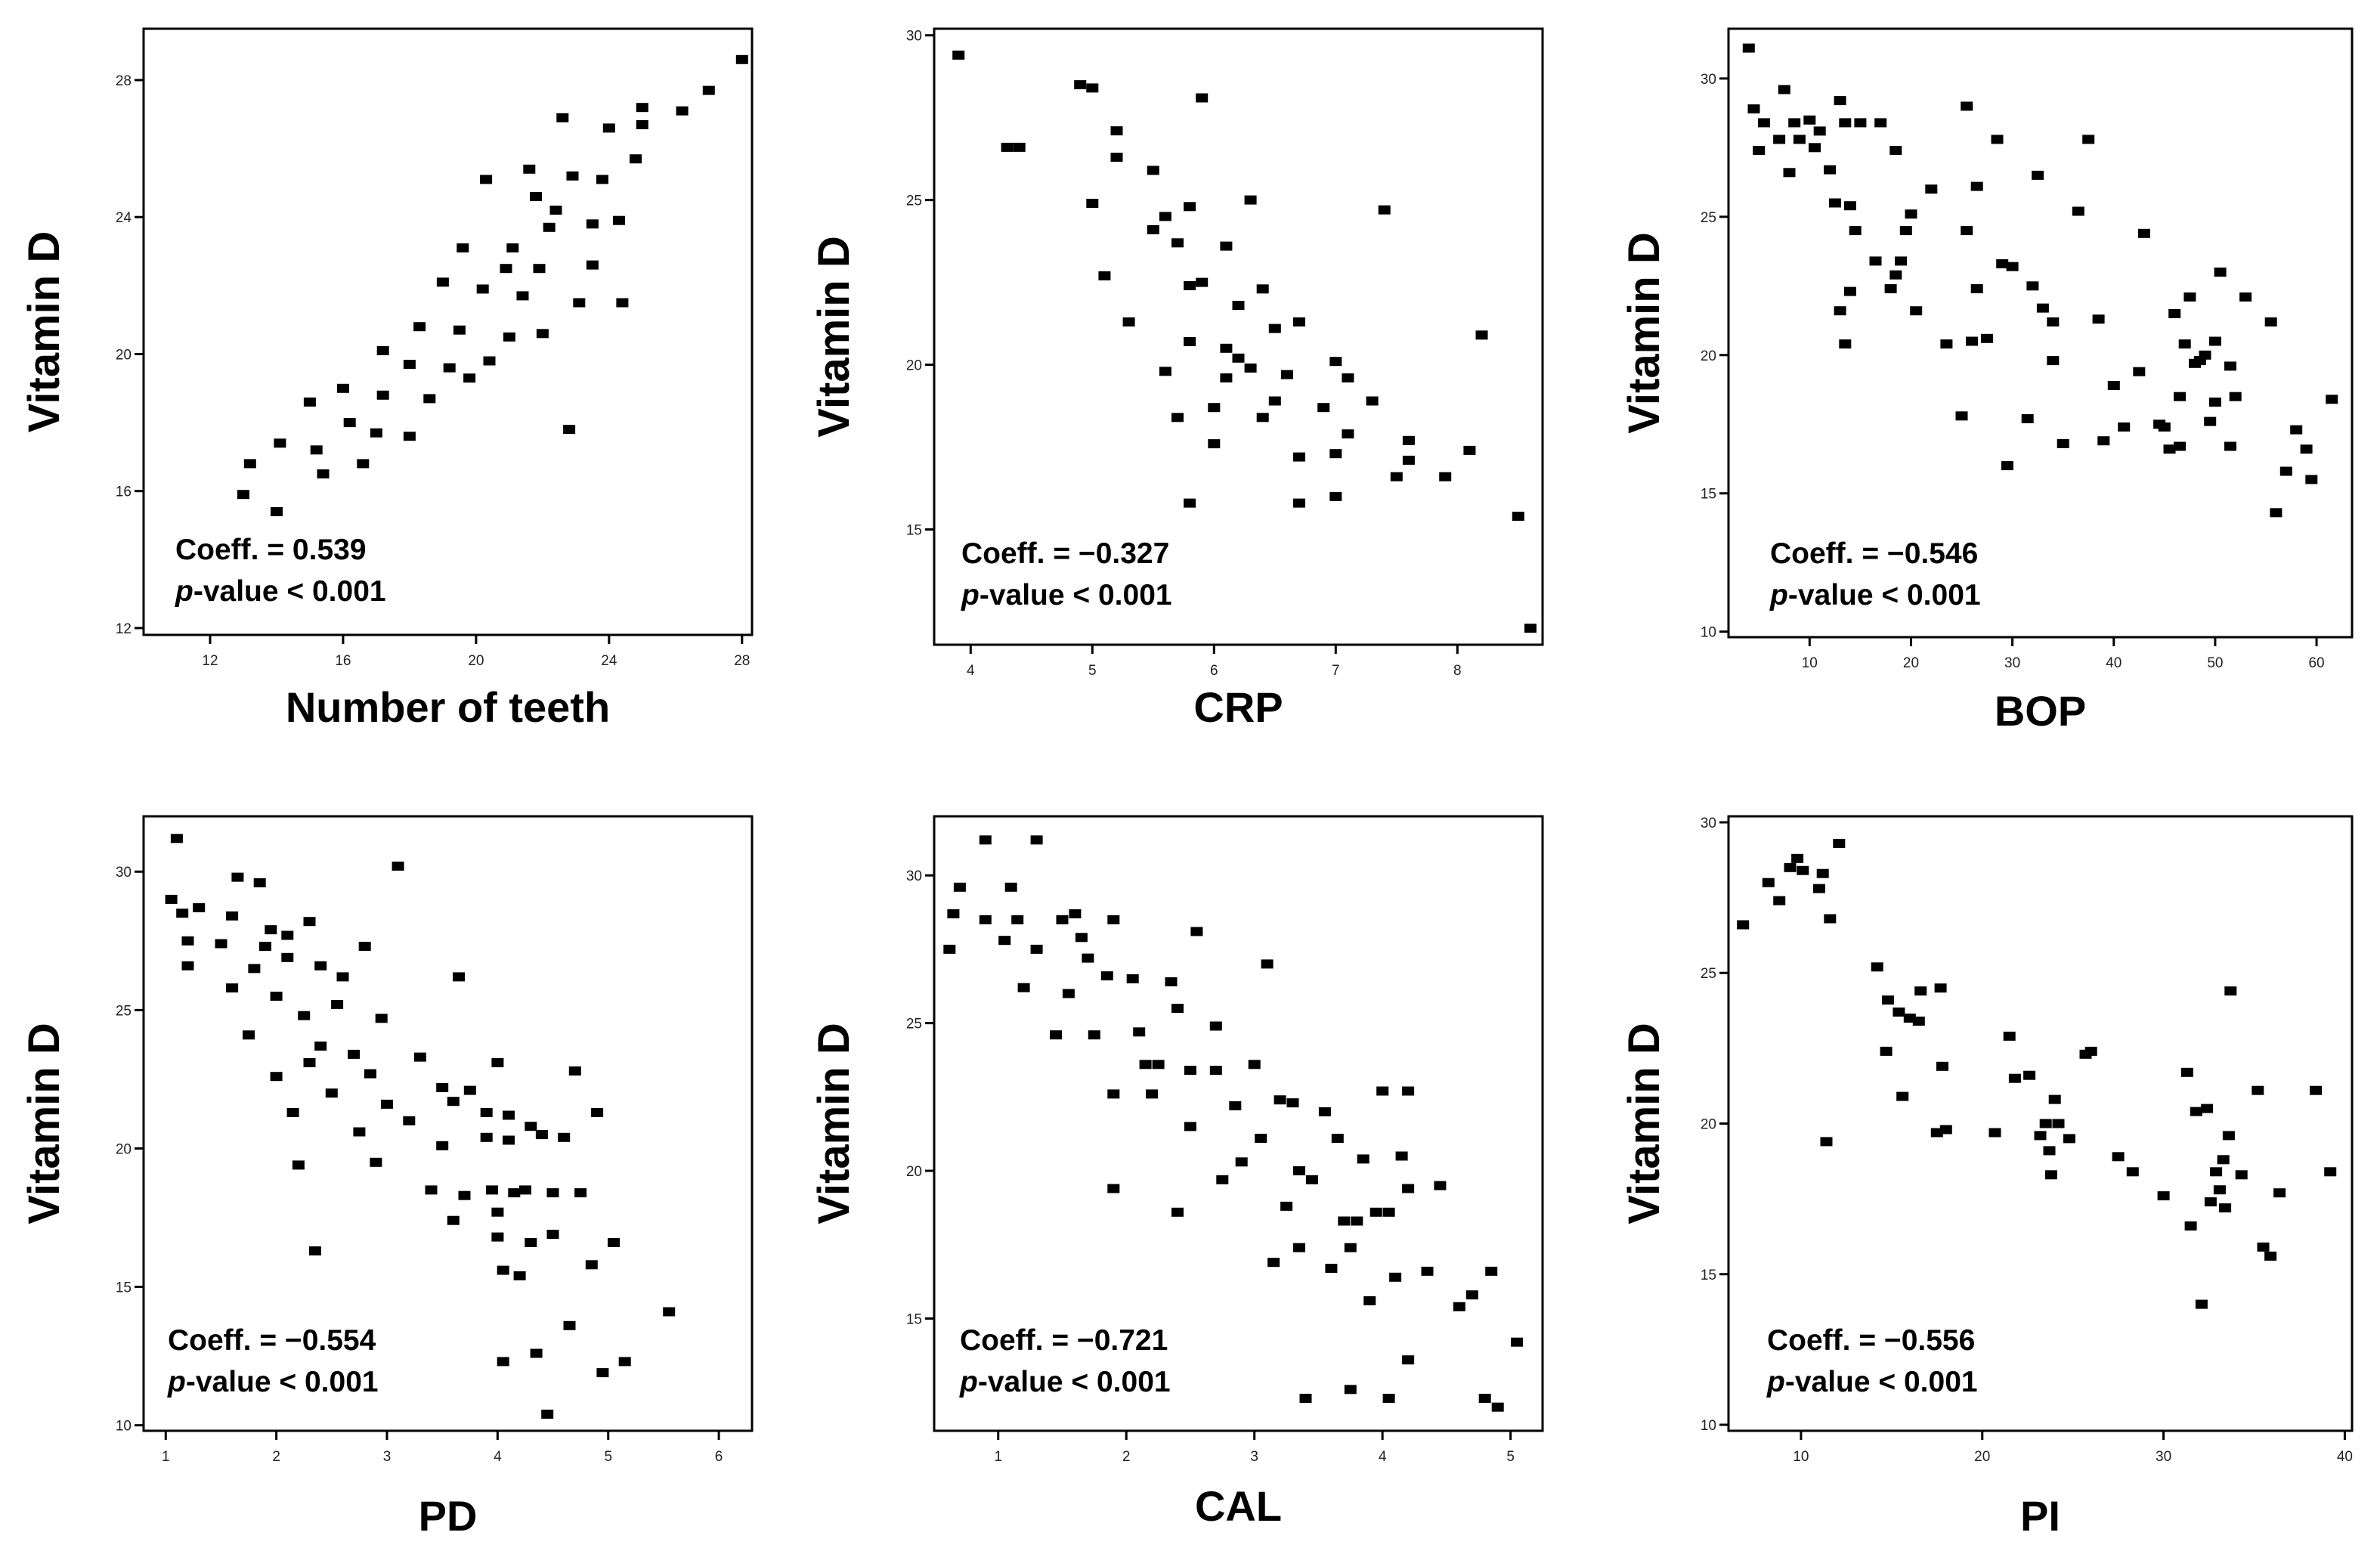 The height and width of the screenshot is (1554, 2380). Describe the element at coordinates (2114, 663) in the screenshot. I see `x-tick-label: 40` at that location.